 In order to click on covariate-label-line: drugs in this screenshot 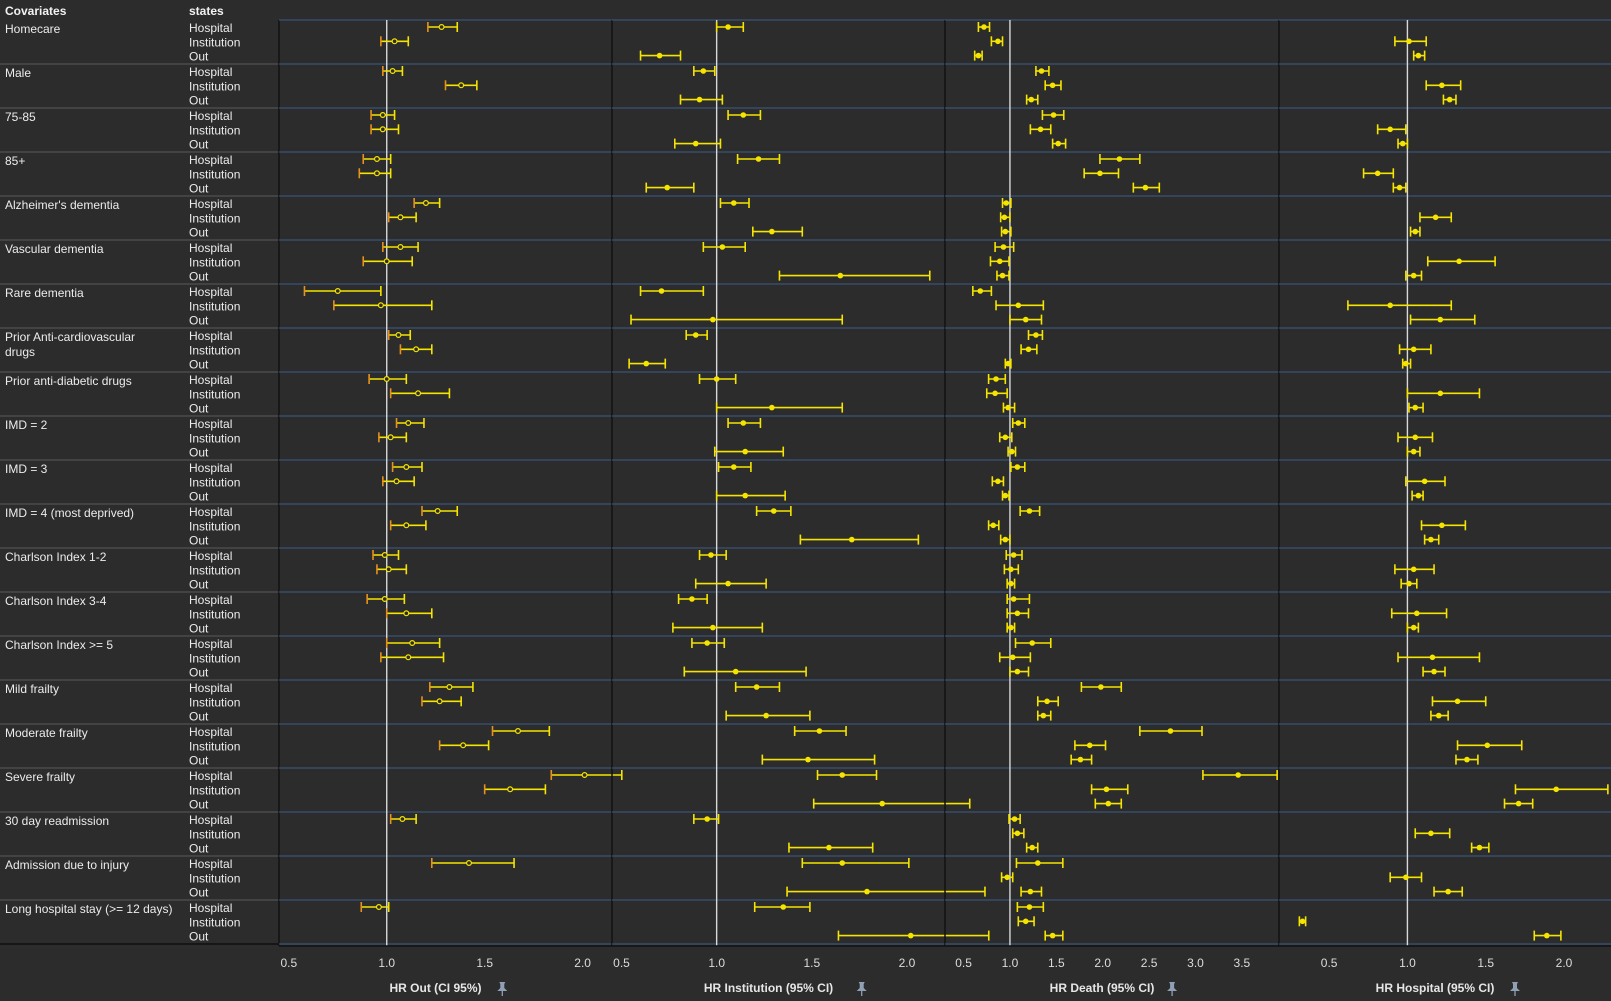, I will do `click(20, 352)`.